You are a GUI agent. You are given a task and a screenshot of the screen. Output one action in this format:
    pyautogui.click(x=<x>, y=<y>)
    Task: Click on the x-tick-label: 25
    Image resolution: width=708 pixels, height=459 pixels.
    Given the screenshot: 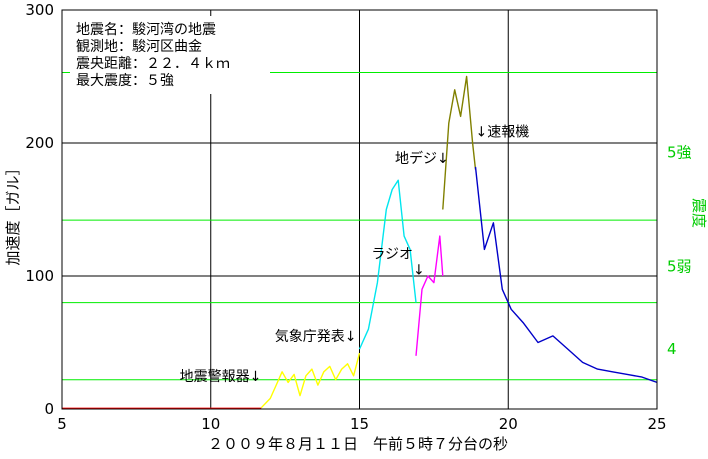 What is the action you would take?
    pyautogui.click(x=656, y=424)
    